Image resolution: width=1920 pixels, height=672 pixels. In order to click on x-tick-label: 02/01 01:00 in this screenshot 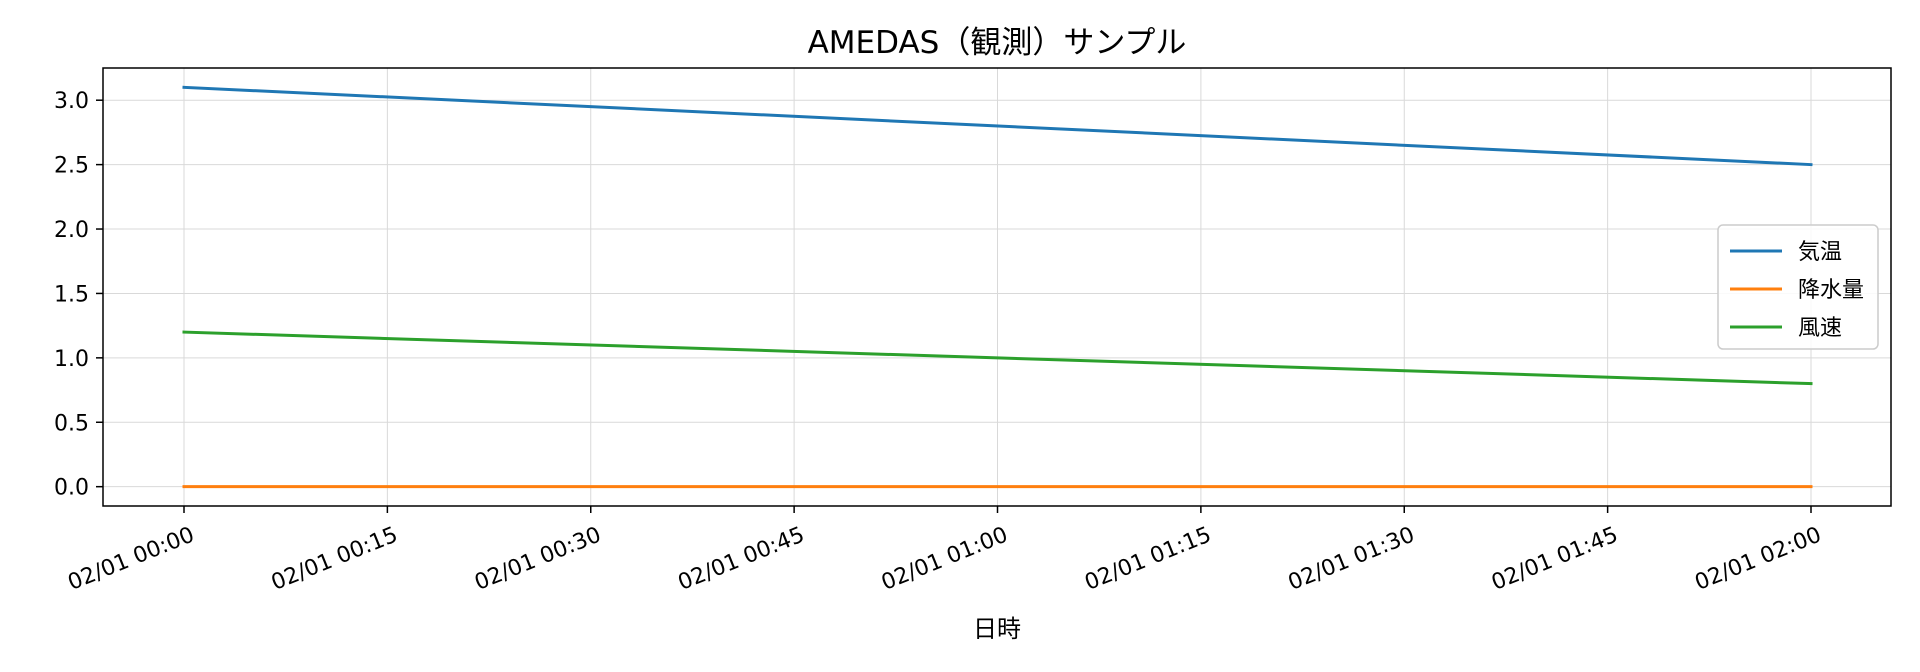, I will do `click(944, 558)`.